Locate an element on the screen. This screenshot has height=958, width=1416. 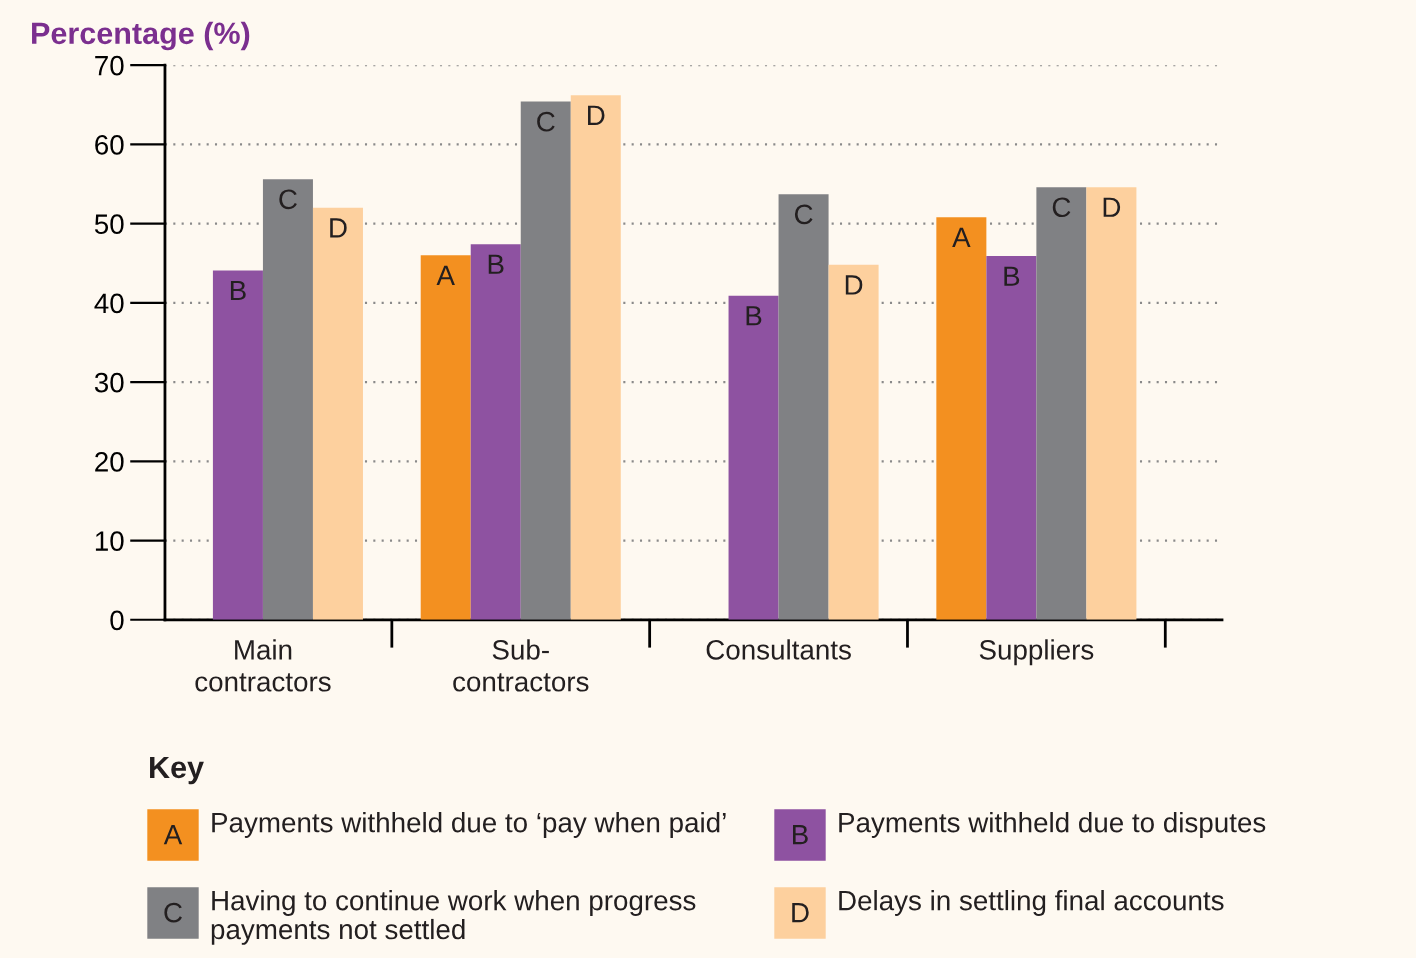
text: A is located at coordinates (173, 835).